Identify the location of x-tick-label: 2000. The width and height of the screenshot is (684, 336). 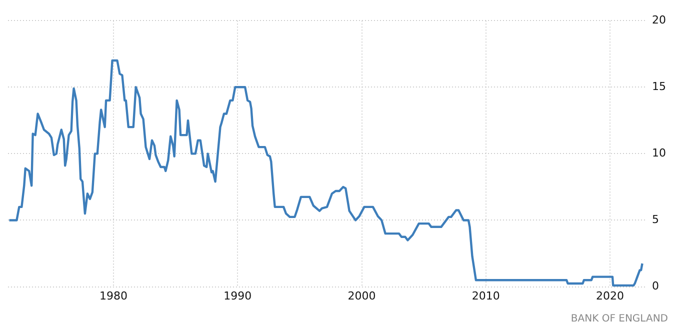
(362, 295).